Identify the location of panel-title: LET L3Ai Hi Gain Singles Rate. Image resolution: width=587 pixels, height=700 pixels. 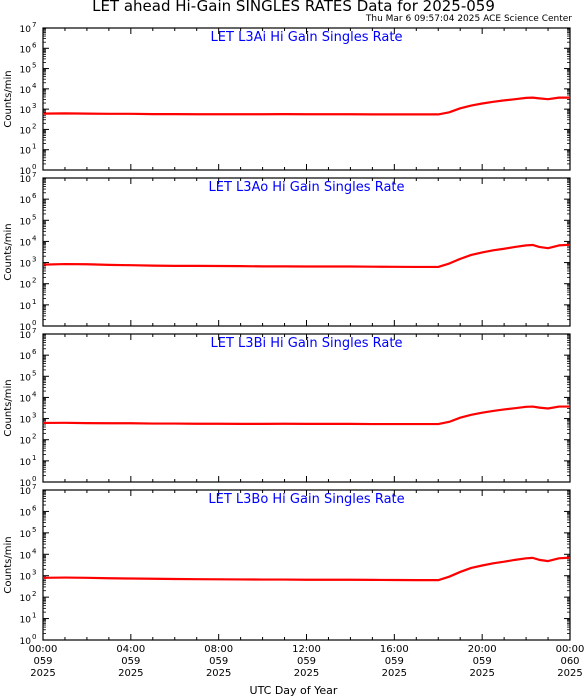
(307, 37).